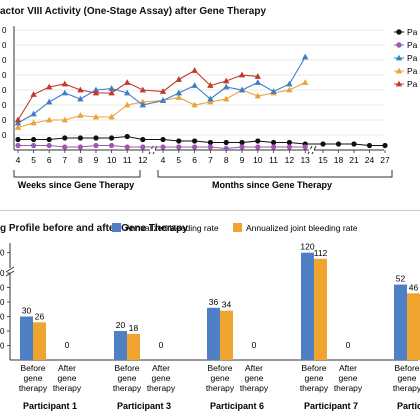 The width and height of the screenshot is (420, 420). Describe the element at coordinates (32, 368) in the screenshot. I see `bar-category-label: Before` at that location.